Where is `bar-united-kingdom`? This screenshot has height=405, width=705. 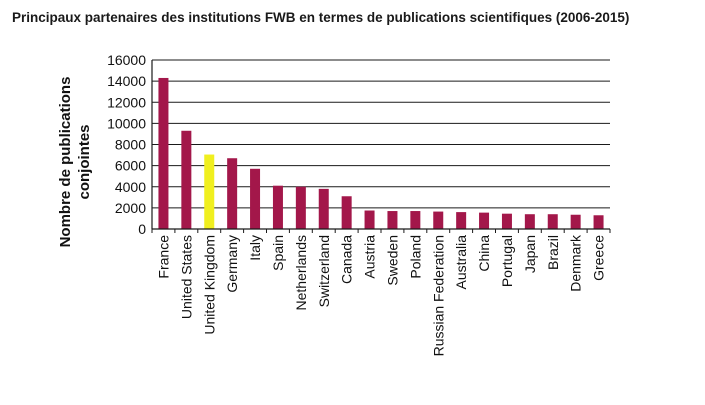 bar-united-kingdom is located at coordinates (209, 191).